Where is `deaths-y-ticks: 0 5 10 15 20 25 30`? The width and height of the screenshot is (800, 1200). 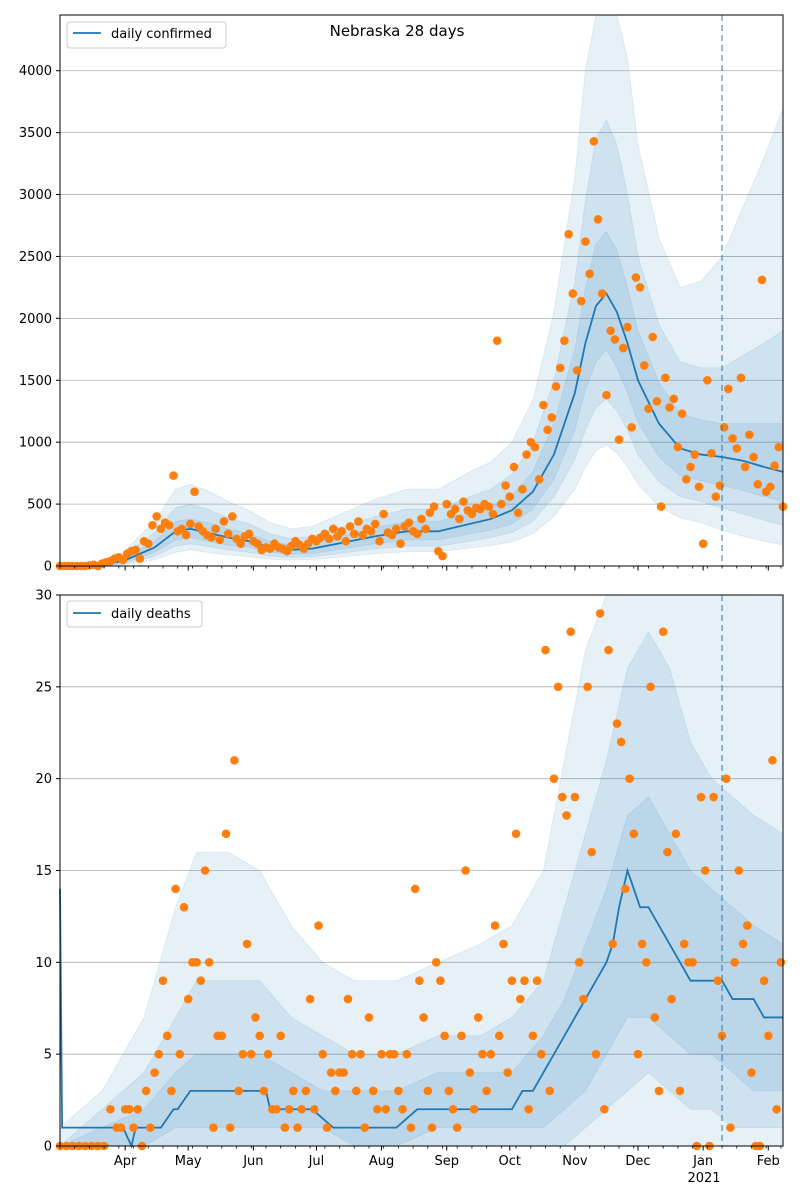 deaths-y-ticks: 0 5 10 15 20 25 30 is located at coordinates (47, 872).